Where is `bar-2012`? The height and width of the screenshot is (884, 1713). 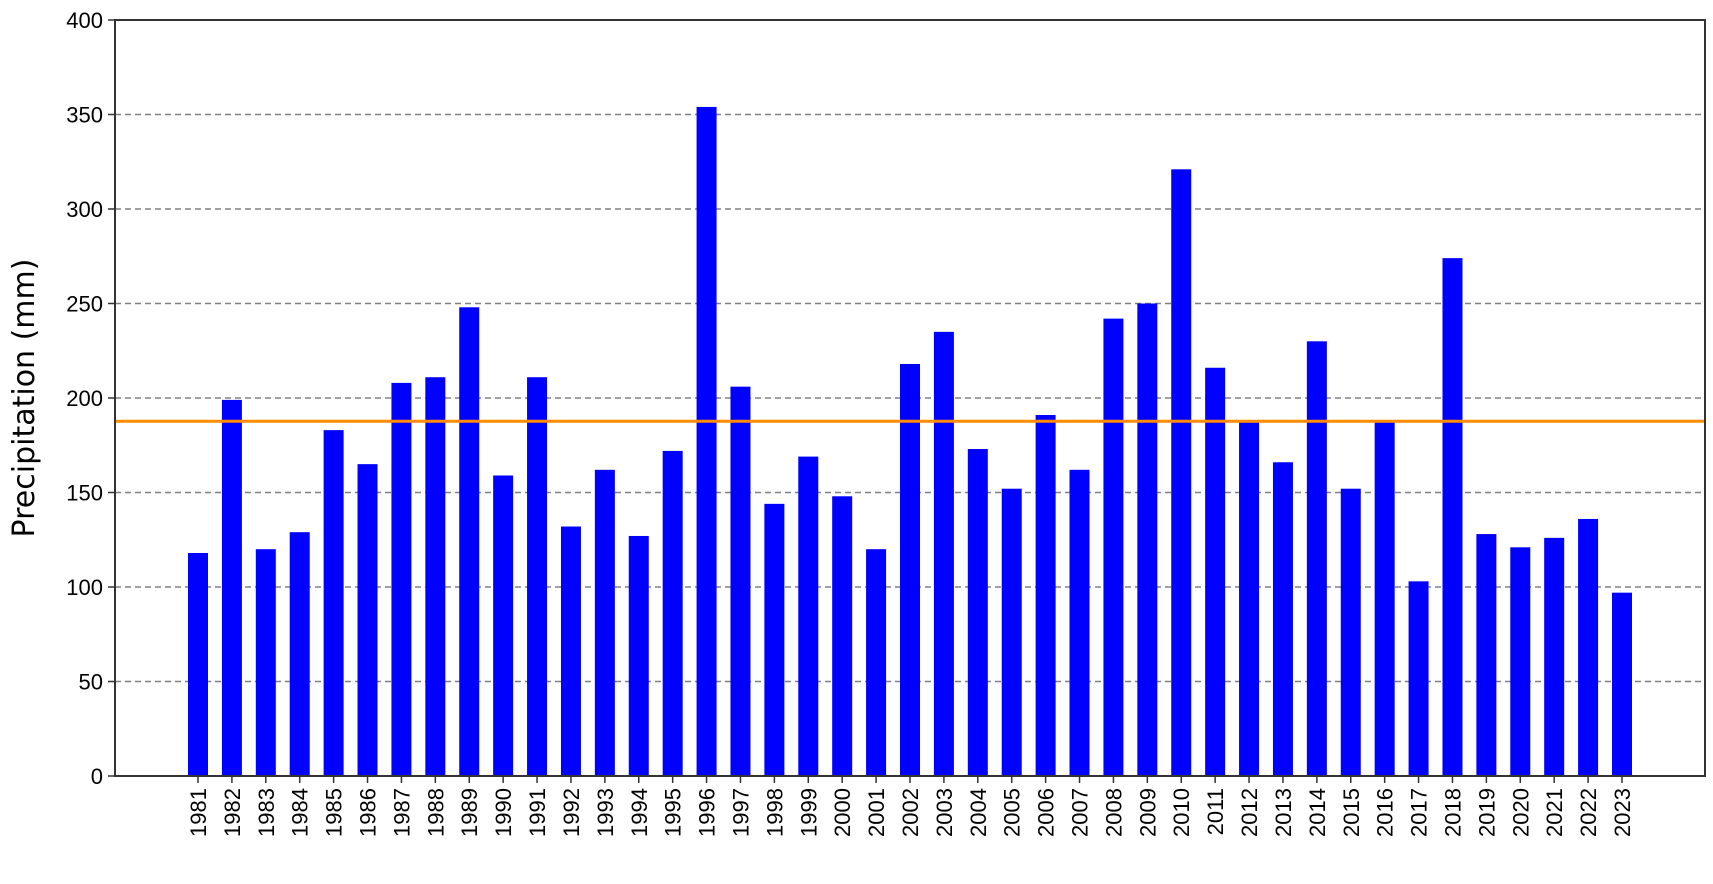
bar-2012 is located at coordinates (1249, 599).